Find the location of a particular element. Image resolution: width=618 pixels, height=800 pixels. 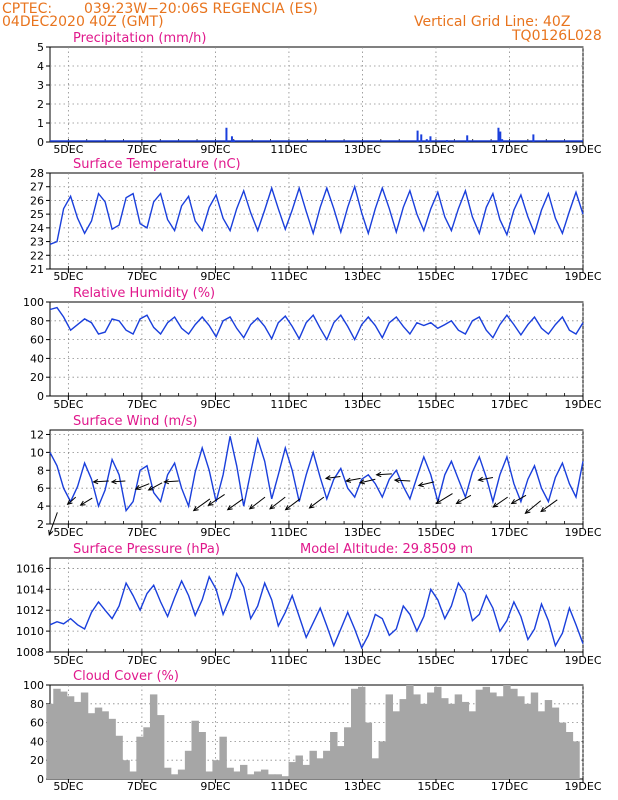

panel-annotation: Model Altitude: 29.8509 m is located at coordinates (386, 549).